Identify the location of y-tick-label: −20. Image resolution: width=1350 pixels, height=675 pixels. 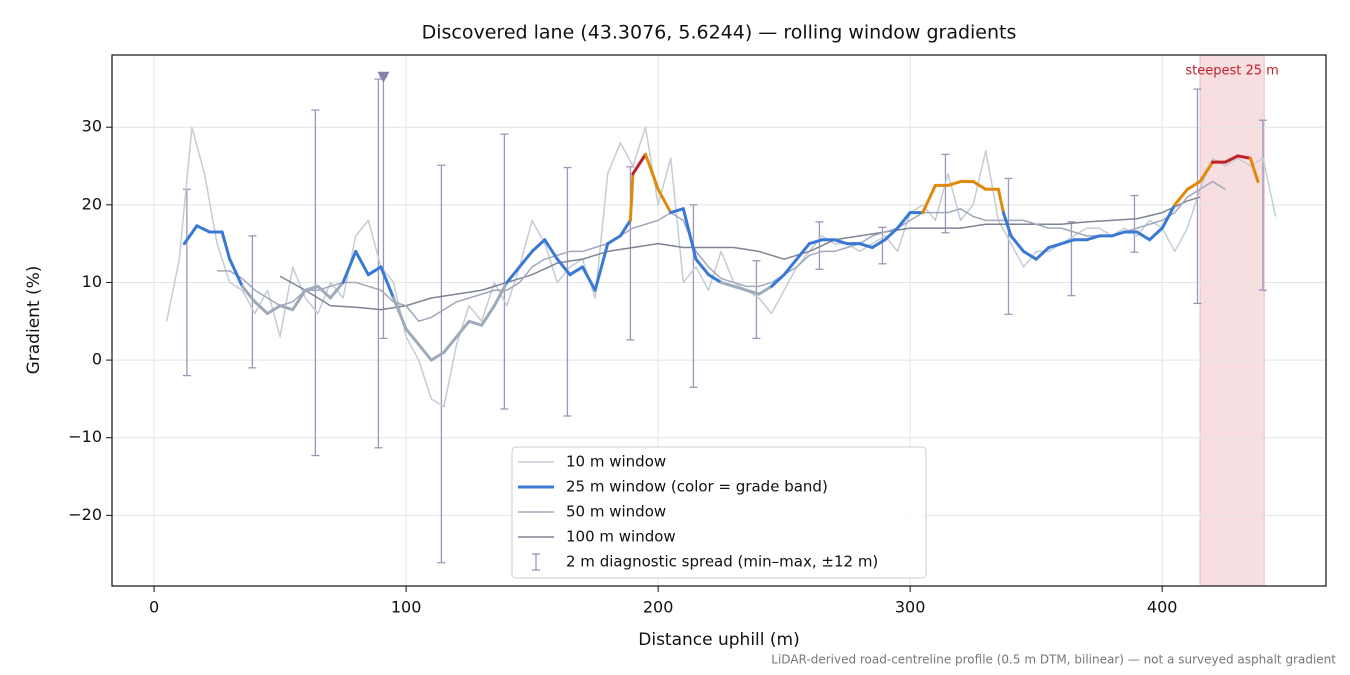
(85, 514).